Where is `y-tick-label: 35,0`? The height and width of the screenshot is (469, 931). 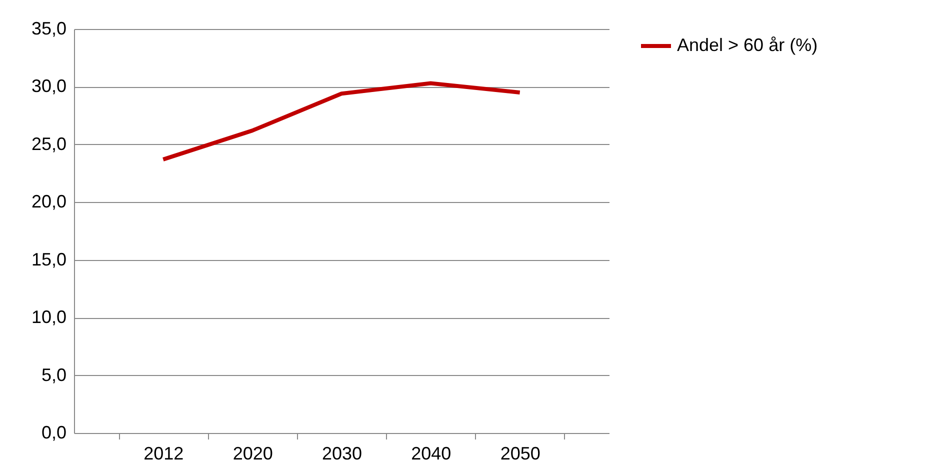
y-tick-label: 35,0 is located at coordinates (48, 28).